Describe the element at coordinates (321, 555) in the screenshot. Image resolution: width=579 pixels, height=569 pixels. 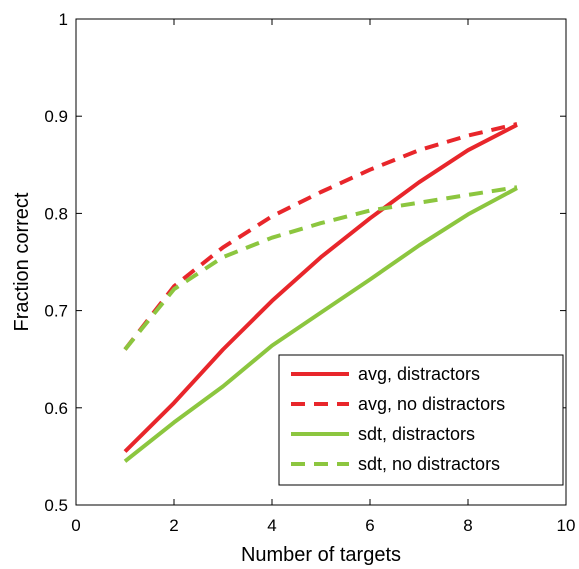
I see `x-axis-title: Number of targets` at that location.